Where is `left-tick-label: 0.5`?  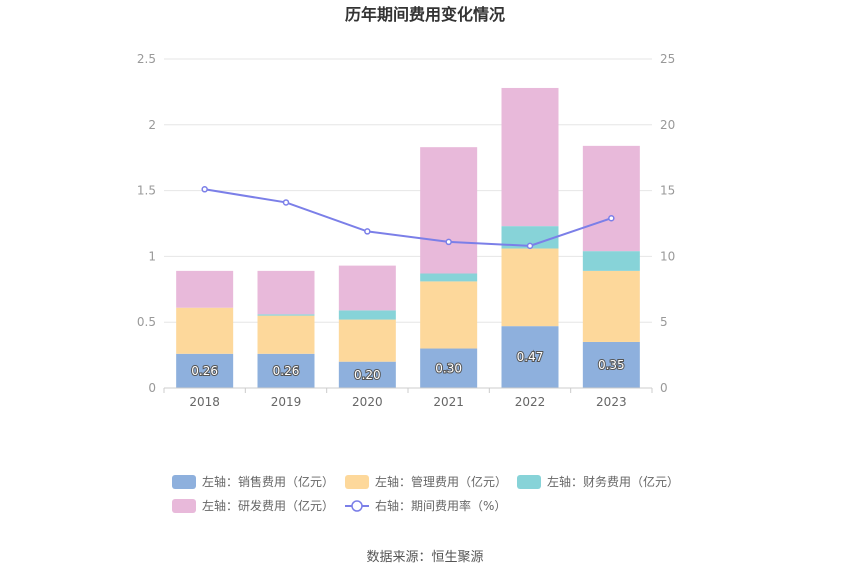 left-tick-label: 0.5 is located at coordinates (146, 322).